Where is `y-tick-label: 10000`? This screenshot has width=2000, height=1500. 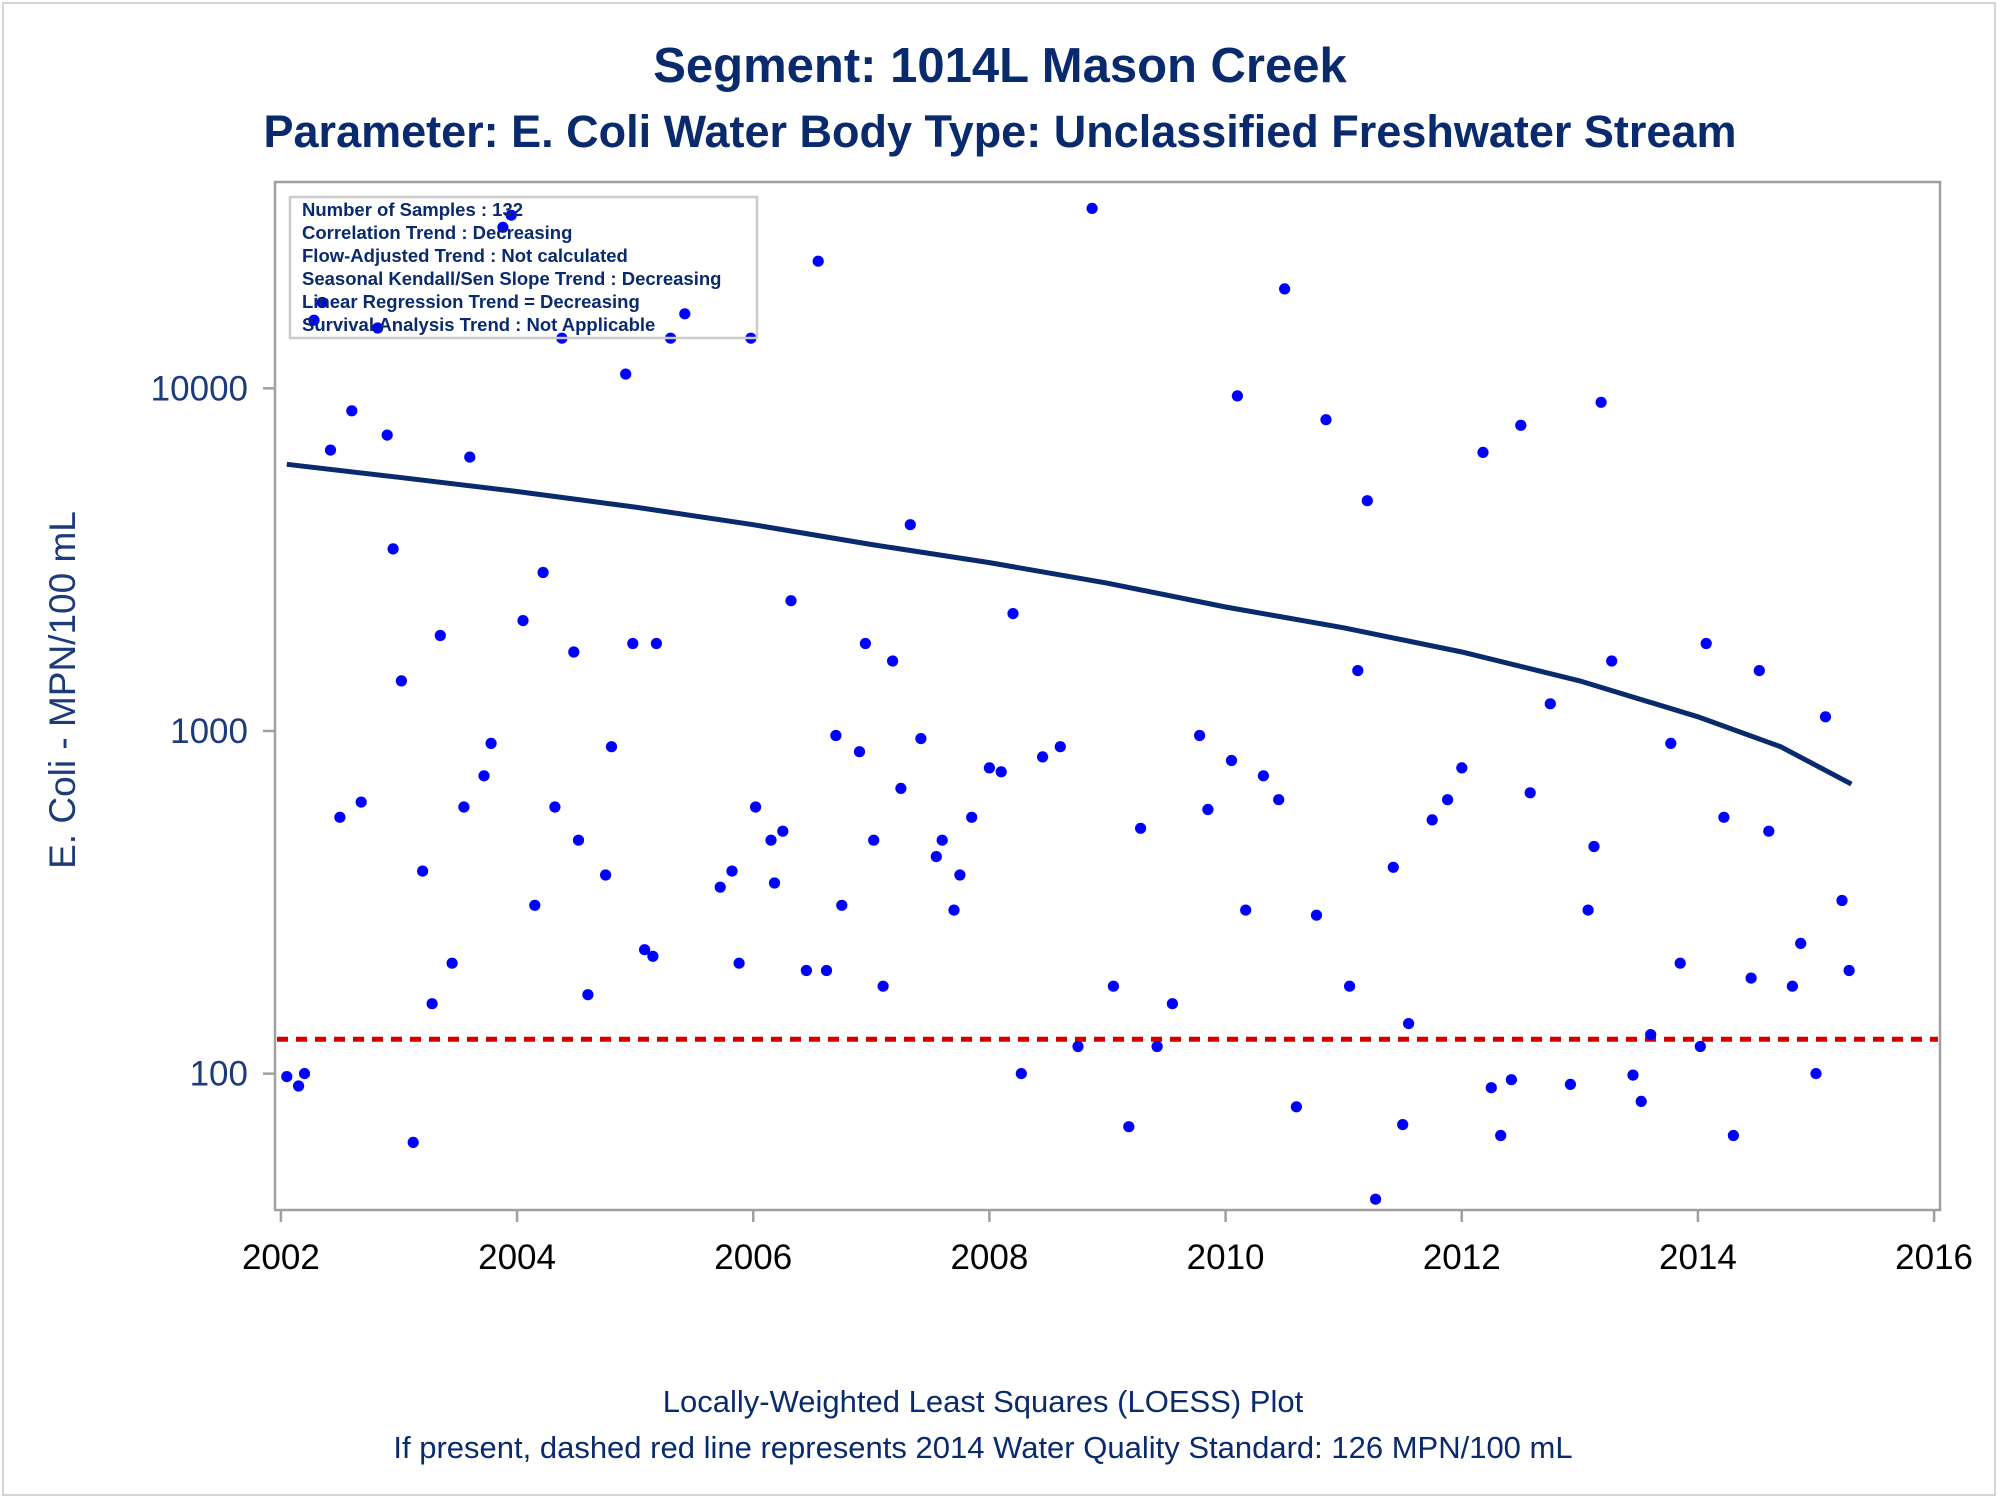 y-tick-label: 10000 is located at coordinates (199, 388).